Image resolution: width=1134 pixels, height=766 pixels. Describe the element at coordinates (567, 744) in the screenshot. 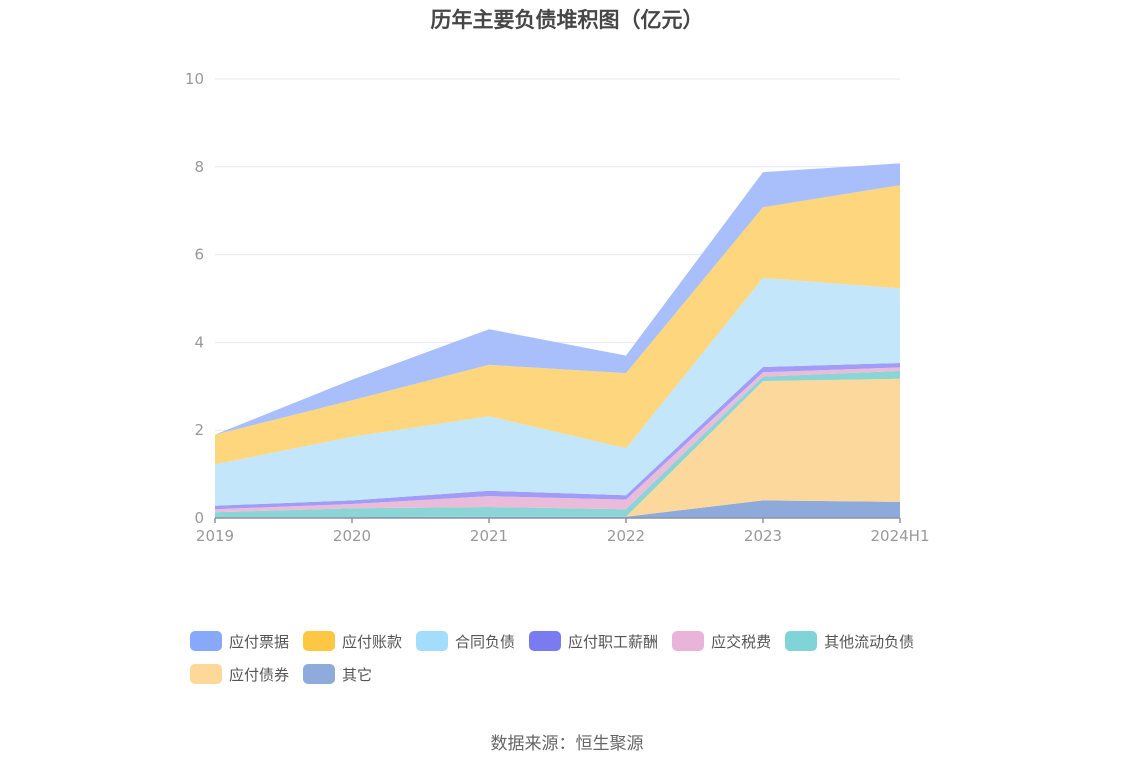

I see `data-source-note: 数据来源：恒生聚源` at that location.